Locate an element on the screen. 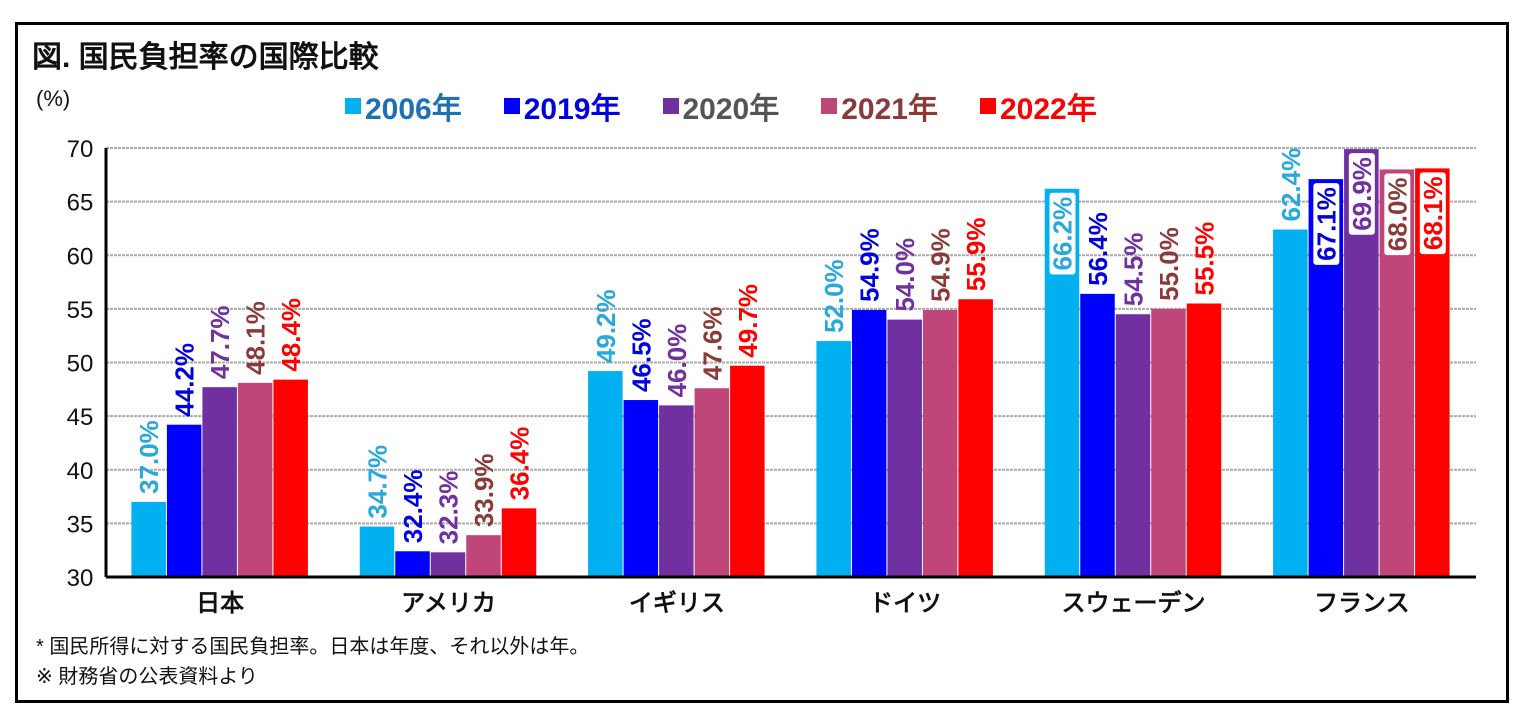  legend-item: 2022年 is located at coordinates (1038, 106).